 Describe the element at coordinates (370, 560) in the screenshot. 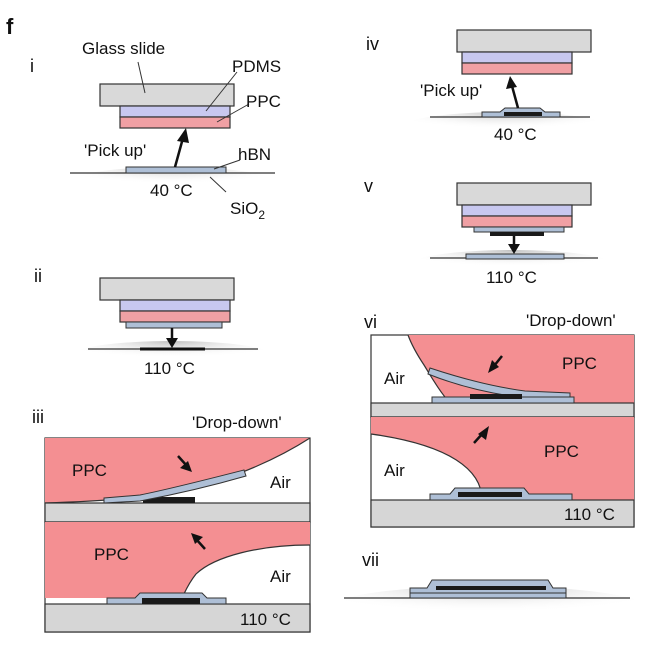

I see `step-numeral: vii` at that location.